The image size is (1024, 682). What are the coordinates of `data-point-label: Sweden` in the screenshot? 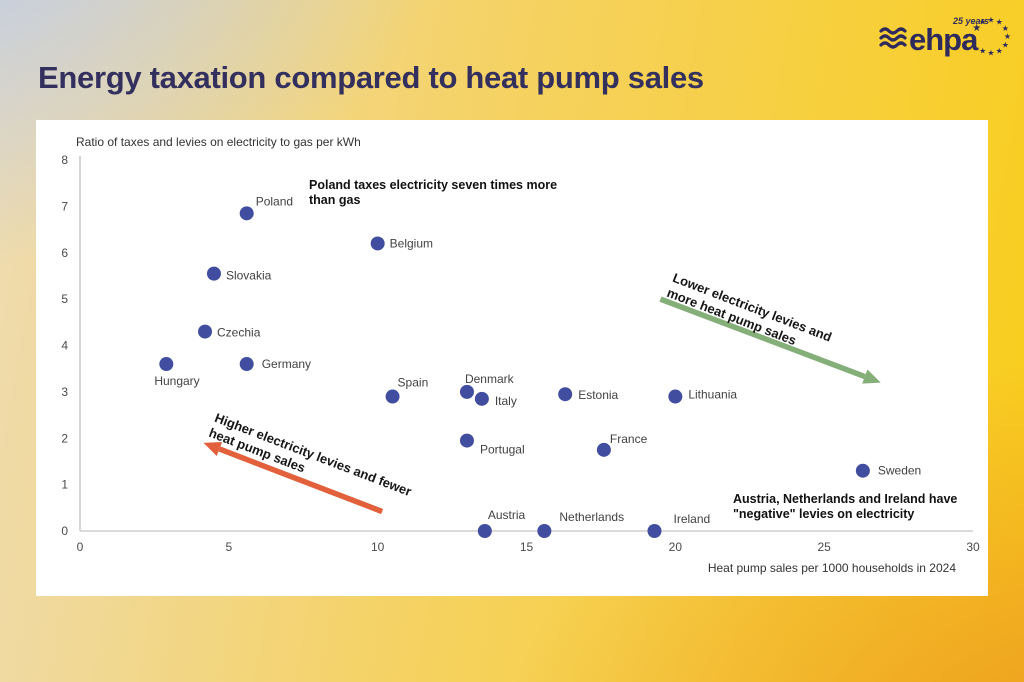 It's located at (899, 471).